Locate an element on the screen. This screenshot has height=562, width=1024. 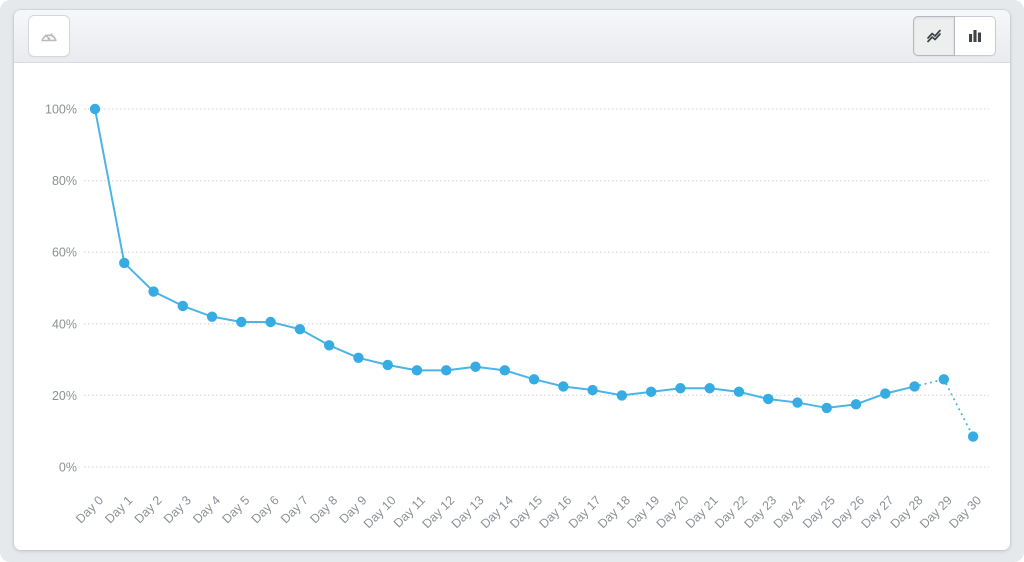
x-axis-label: Day 10 is located at coordinates (380, 512).